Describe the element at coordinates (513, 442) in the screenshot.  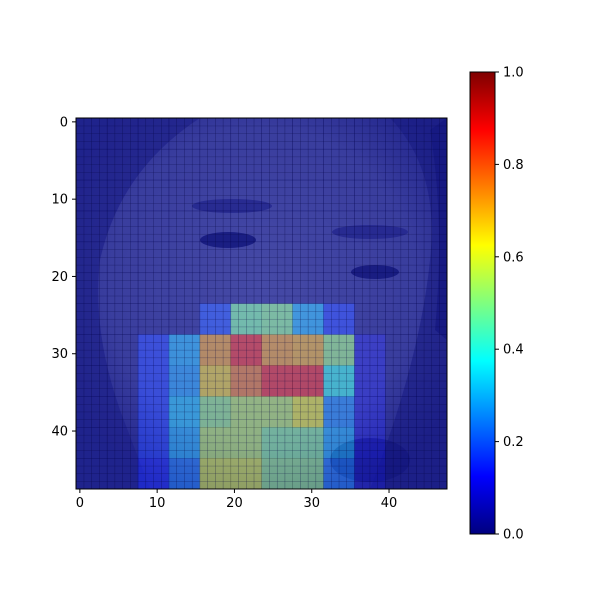
I see `colorbar-tick-label: 0.2` at that location.